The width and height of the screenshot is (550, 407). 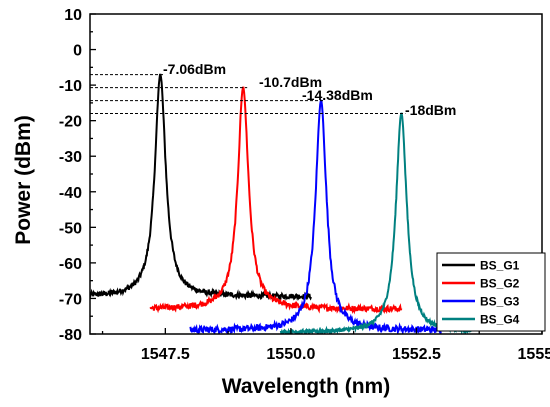 What do you see at coordinates (70, 86) in the screenshot?
I see `y-tick-label: -10` at bounding box center [70, 86].